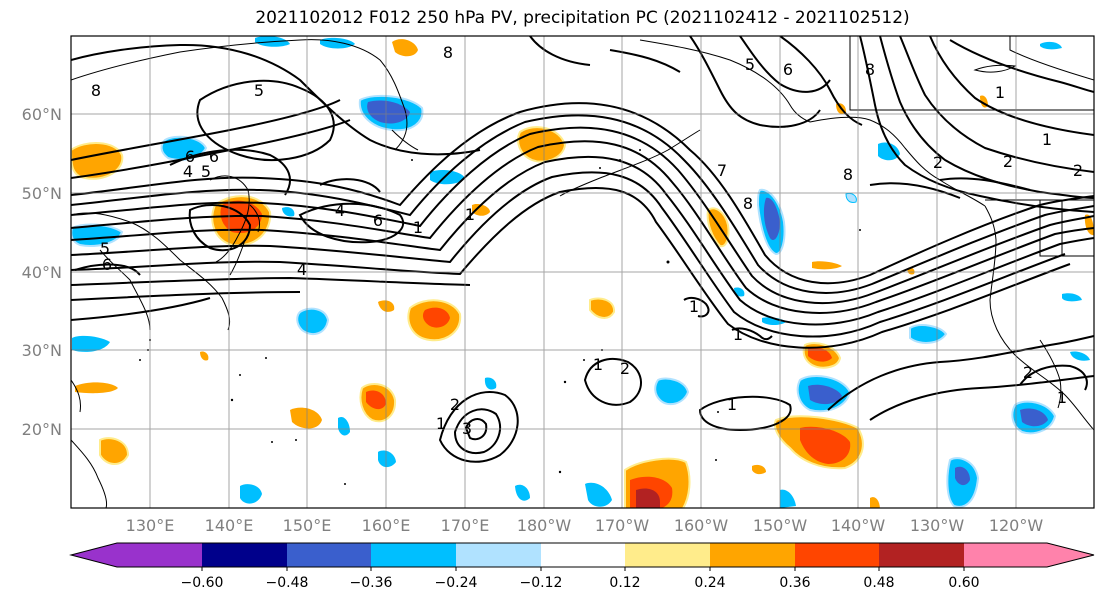  I want to click on lat-label-40n: 40°N, so click(42, 272).